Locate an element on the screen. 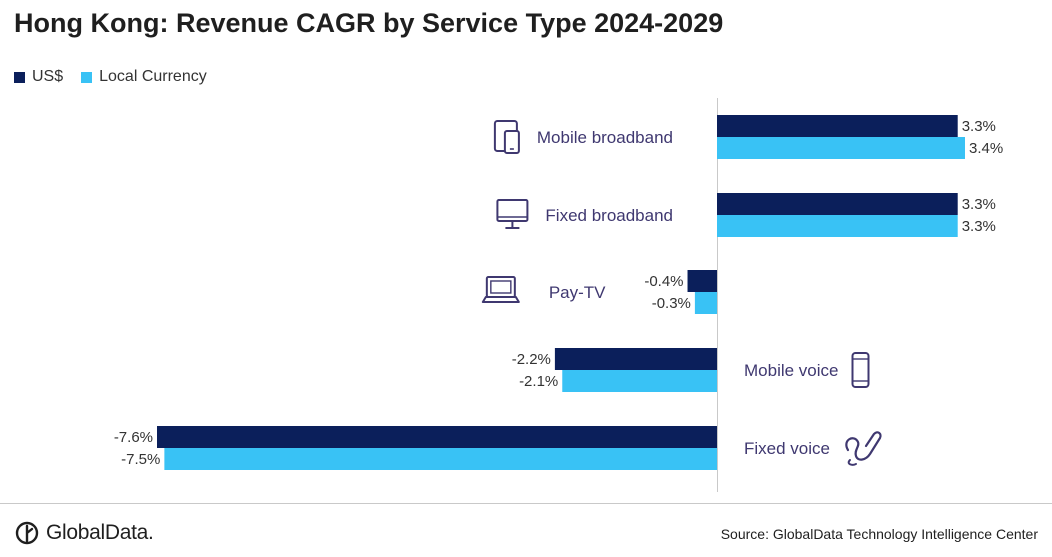 The image size is (1052, 557). bar-local-mobile-broadband is located at coordinates (841, 148).